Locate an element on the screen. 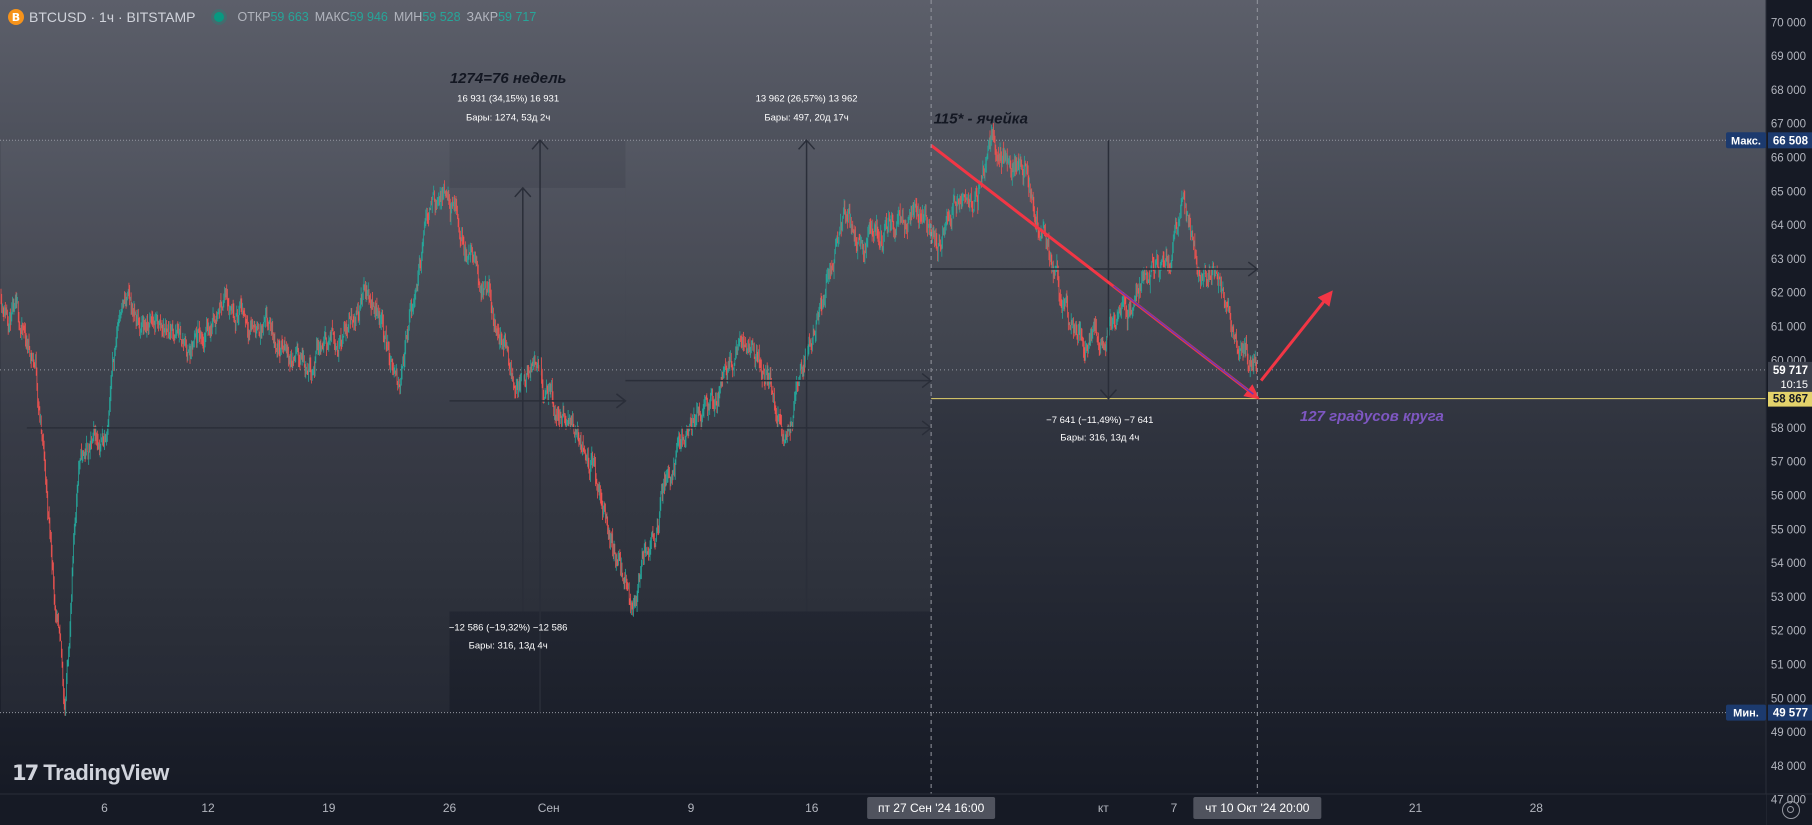 The image size is (1812, 825). crosshair-date-label: чт 10 Окт '24 20:00 is located at coordinates (1257, 808).